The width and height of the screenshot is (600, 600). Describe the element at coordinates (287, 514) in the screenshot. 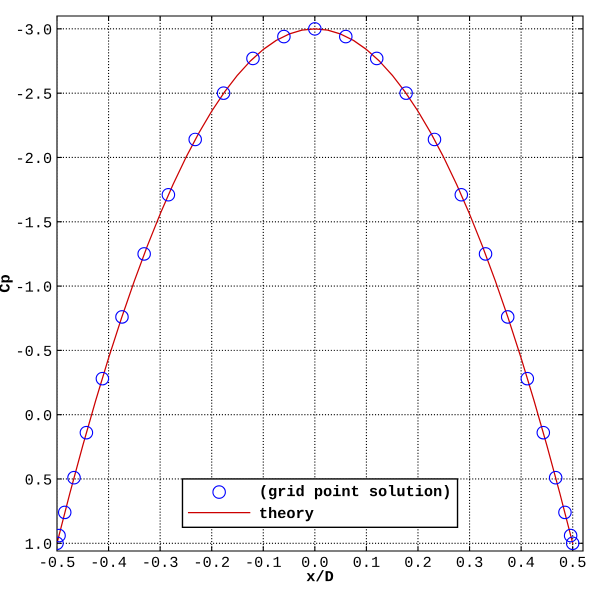

I see `legend-label: theory` at that location.